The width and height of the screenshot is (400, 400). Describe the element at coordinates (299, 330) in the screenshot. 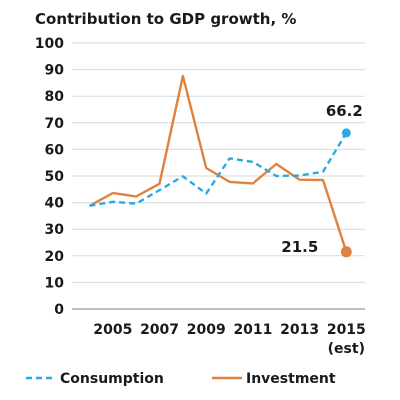

I see `x-tick-label: 2013` at that location.